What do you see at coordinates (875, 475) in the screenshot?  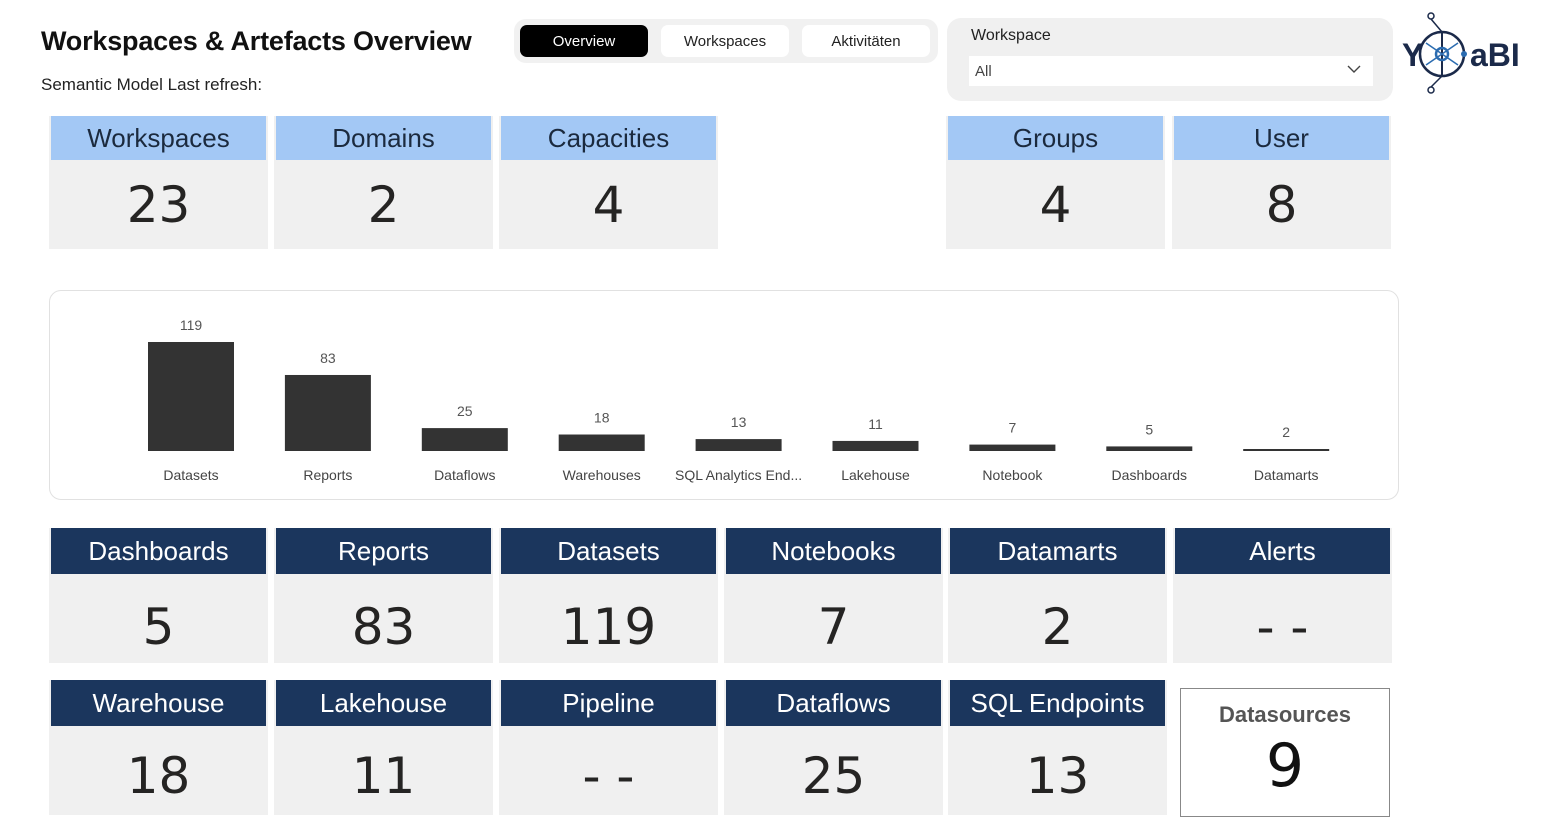 I see `x-axis-tick-label: Lakehouse` at bounding box center [875, 475].